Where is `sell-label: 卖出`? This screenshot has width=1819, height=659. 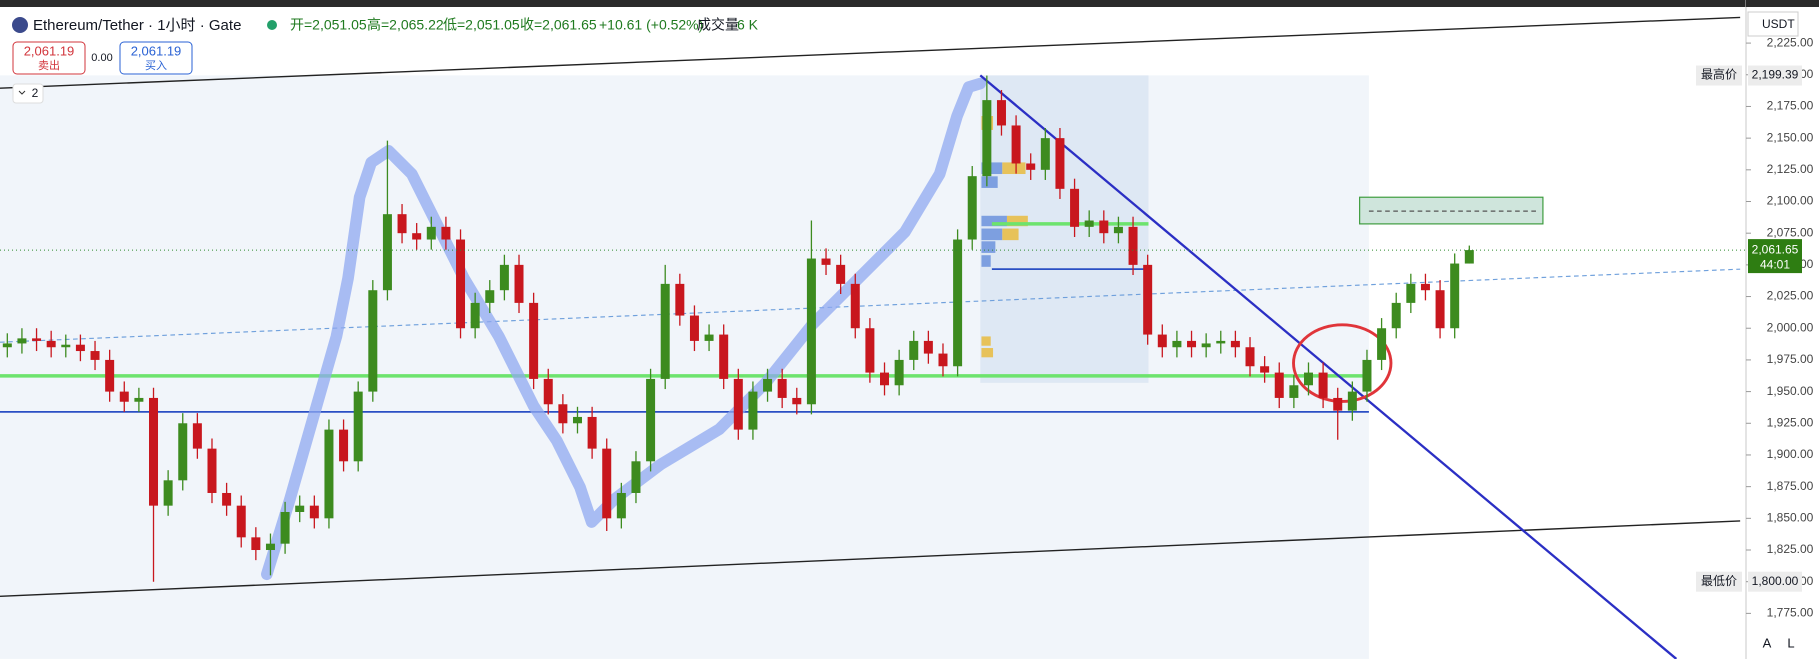 sell-label: 卖出 is located at coordinates (49, 65).